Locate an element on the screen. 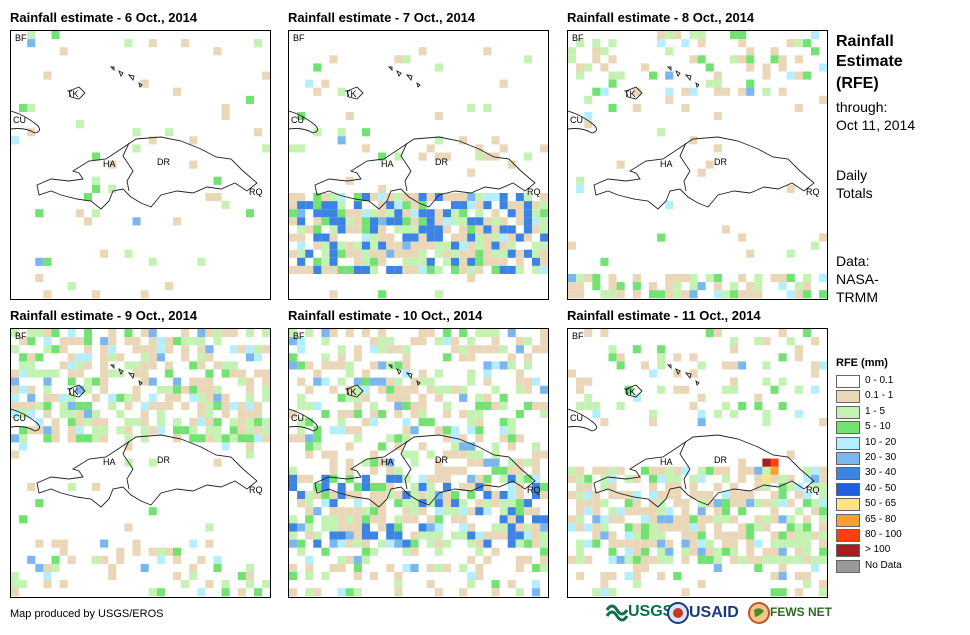 The width and height of the screenshot is (970, 635). bahamas-outline is located at coordinates (683, 77).